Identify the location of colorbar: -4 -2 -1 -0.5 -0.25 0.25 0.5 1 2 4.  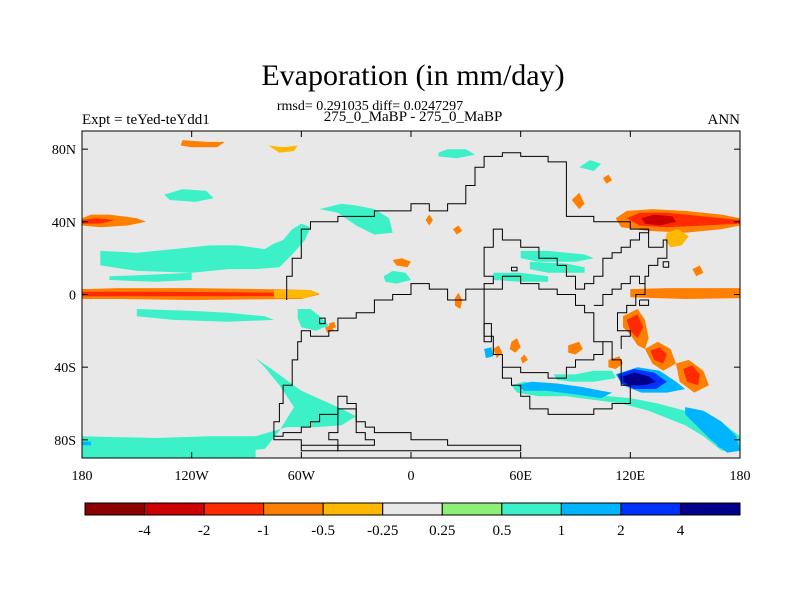
(412, 520).